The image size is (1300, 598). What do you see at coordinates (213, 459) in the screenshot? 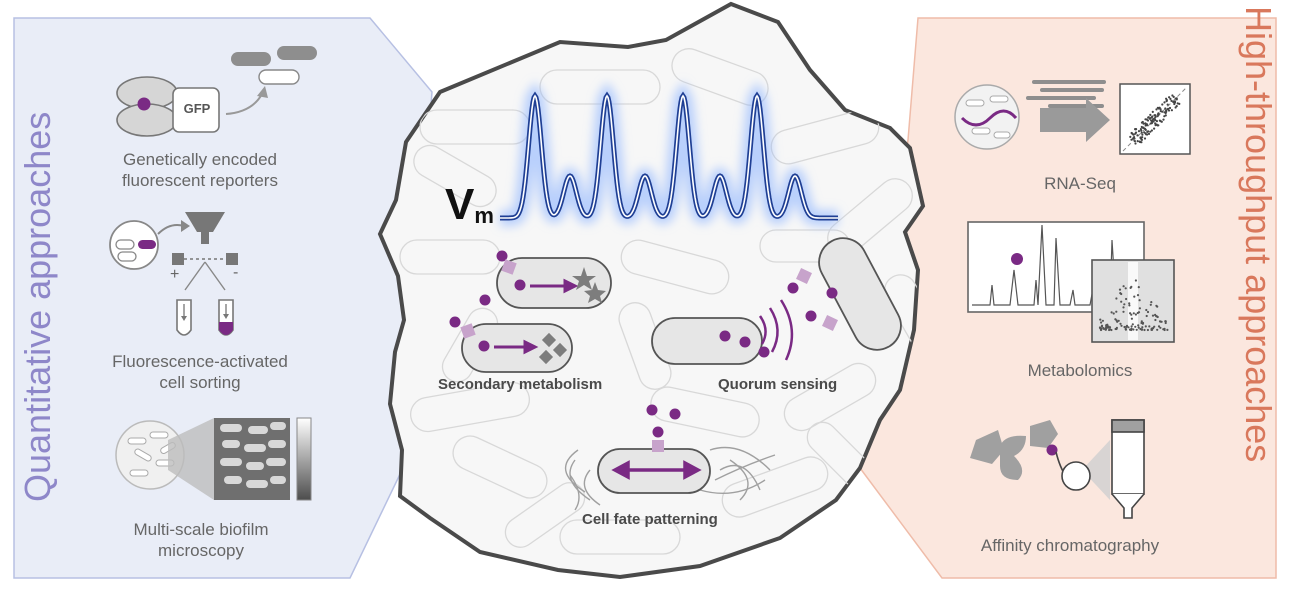
I see `biofilm-microscopy-icon` at bounding box center [213, 459].